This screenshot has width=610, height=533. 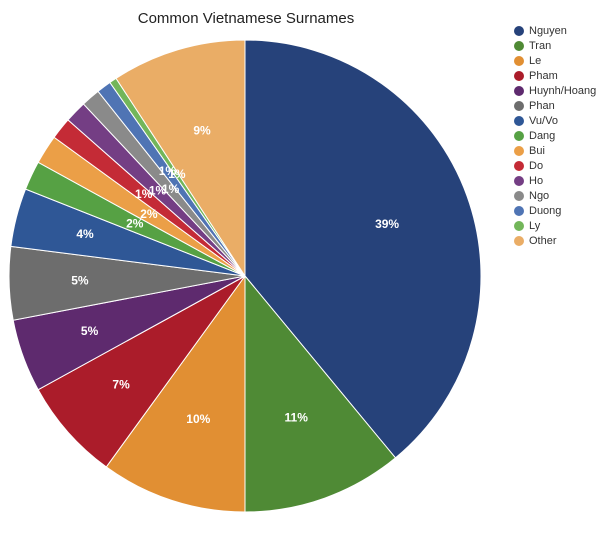 I want to click on slice-label-ngo: 1%, so click(x=171, y=189).